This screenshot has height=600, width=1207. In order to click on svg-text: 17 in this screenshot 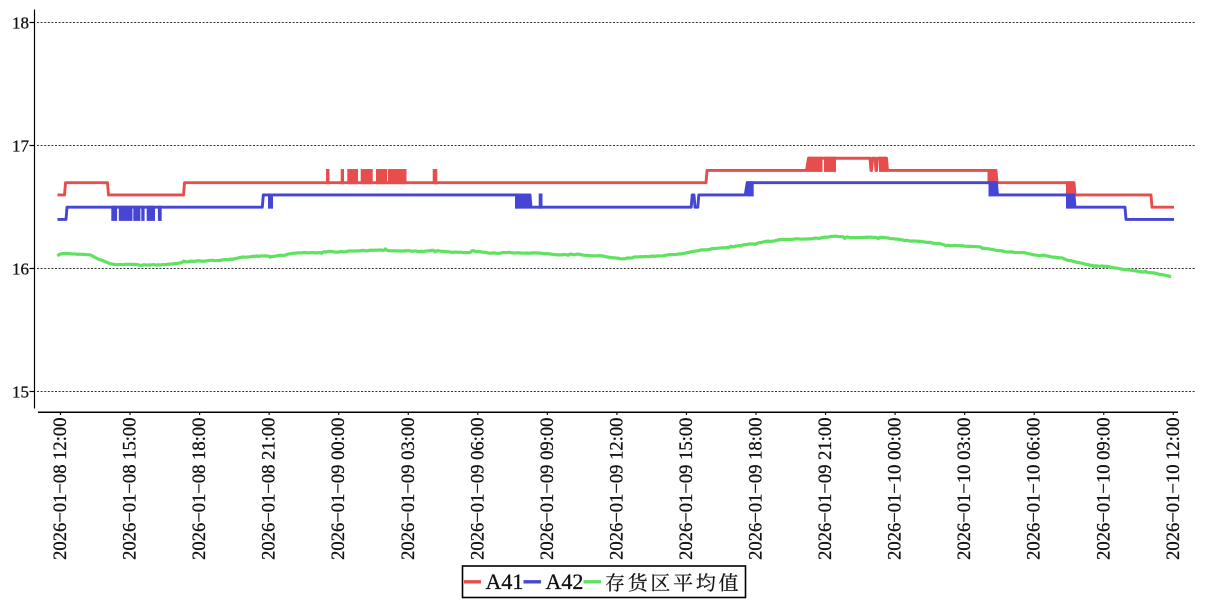, I will do `click(21, 146)`.